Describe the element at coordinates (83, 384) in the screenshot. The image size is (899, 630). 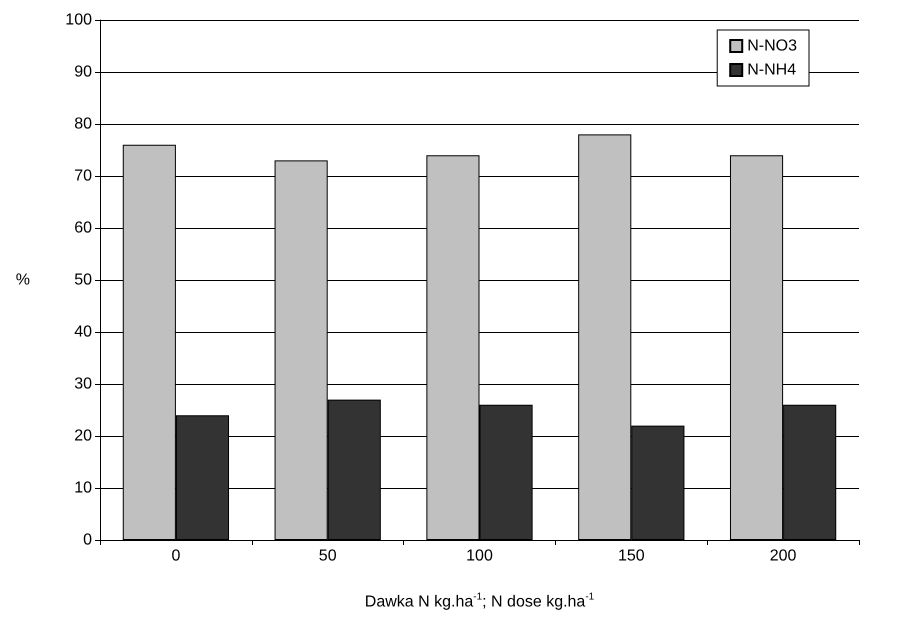
I see `y-tick-label: 30` at that location.